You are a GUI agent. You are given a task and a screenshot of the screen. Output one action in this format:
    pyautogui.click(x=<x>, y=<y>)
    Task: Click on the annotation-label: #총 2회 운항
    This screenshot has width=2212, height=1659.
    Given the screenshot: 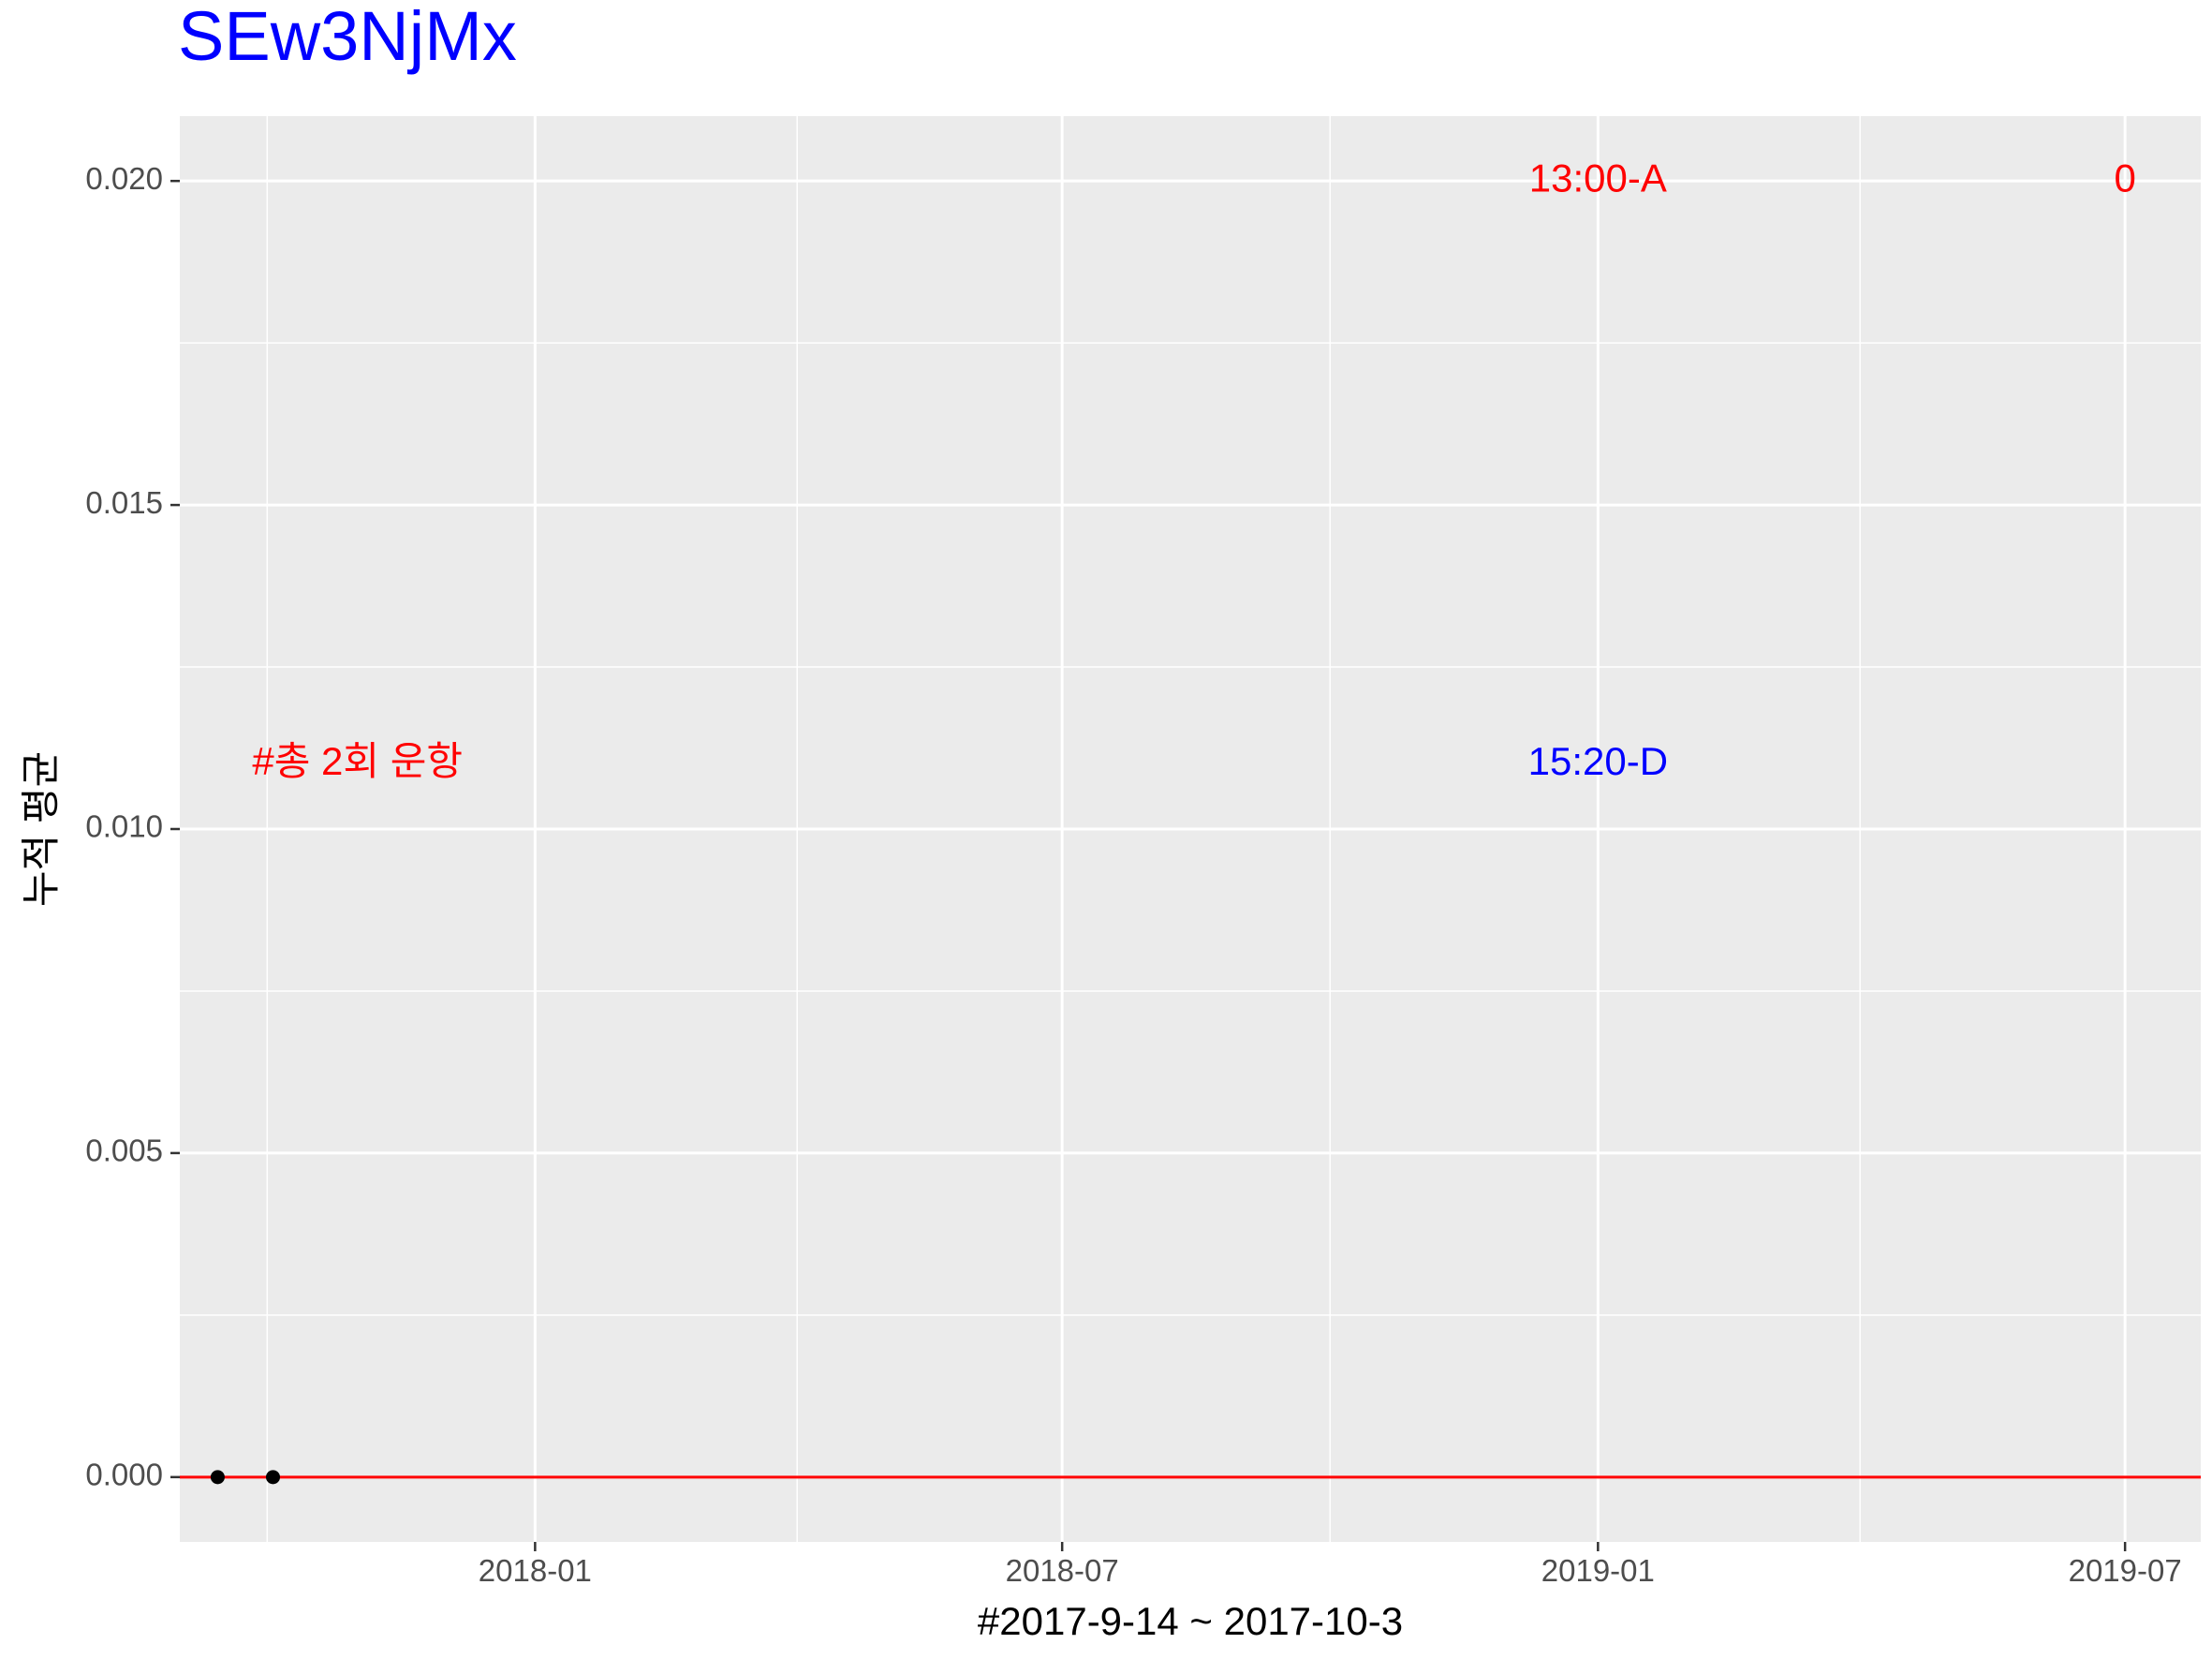 What is the action you would take?
    pyautogui.click(x=357, y=761)
    